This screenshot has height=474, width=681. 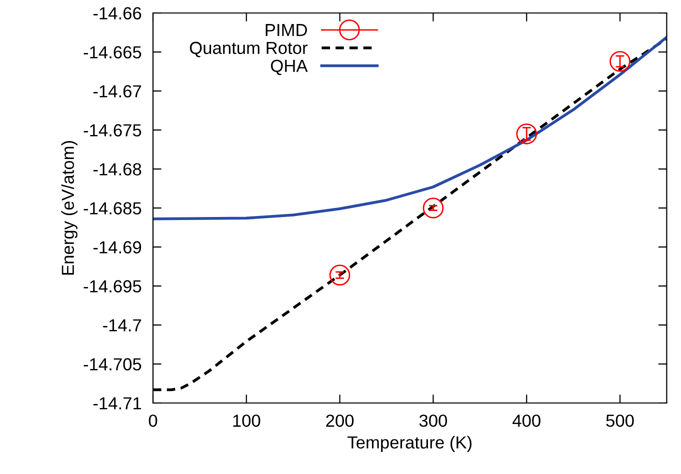 What do you see at coordinates (113, 130) in the screenshot?
I see `y-tick-label: -14.675` at bounding box center [113, 130].